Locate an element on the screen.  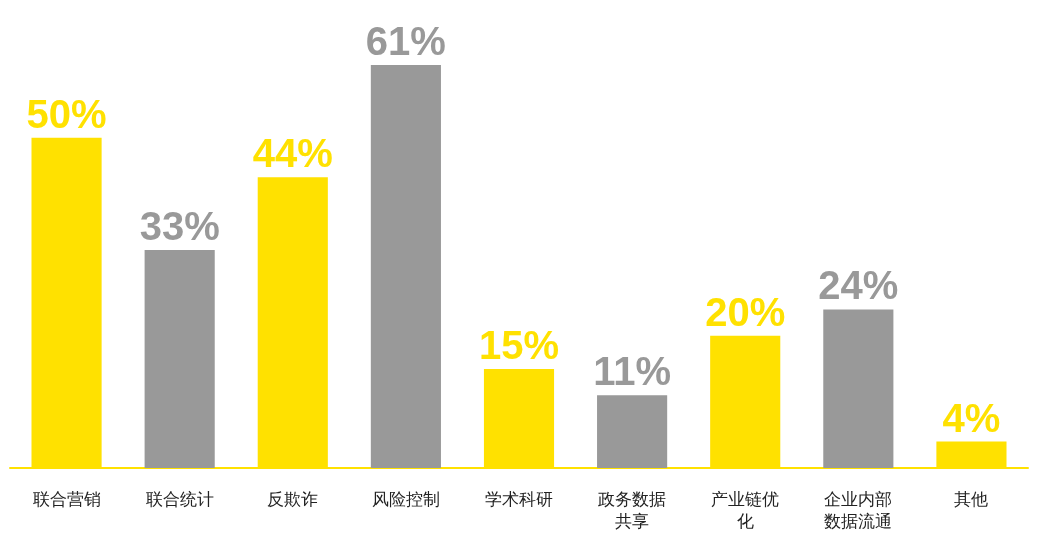
data-label: 4% is located at coordinates (971, 417).